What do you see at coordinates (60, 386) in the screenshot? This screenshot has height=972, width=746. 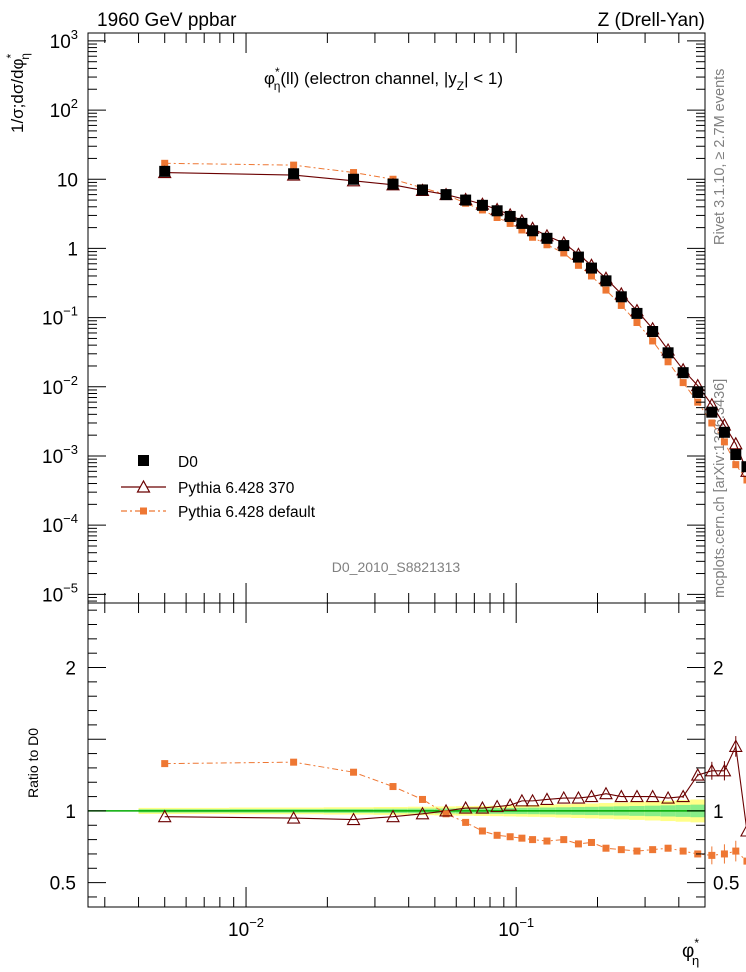 I see `y-tick-label-main: 10⁻²` at bounding box center [60, 386].